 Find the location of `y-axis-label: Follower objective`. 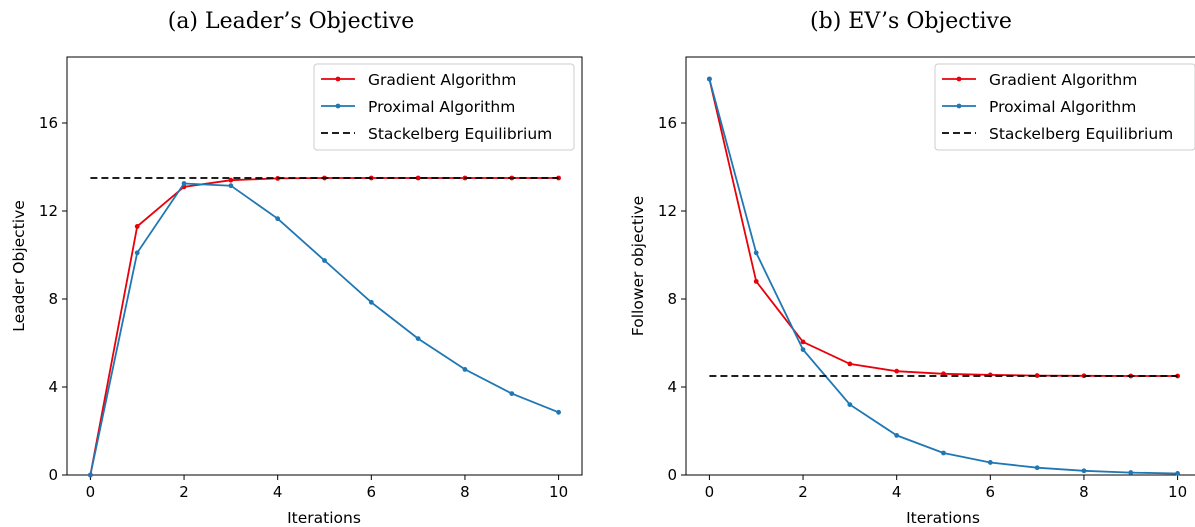

y-axis-label: Follower objective is located at coordinates (638, 266).